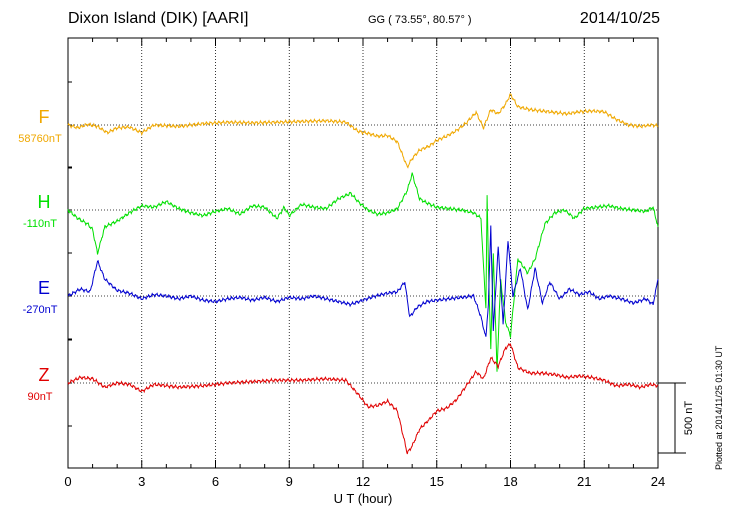 This screenshot has height=520, width=730. What do you see at coordinates (689, 418) in the screenshot?
I see `scale-bar-label: 500 nT` at bounding box center [689, 418].